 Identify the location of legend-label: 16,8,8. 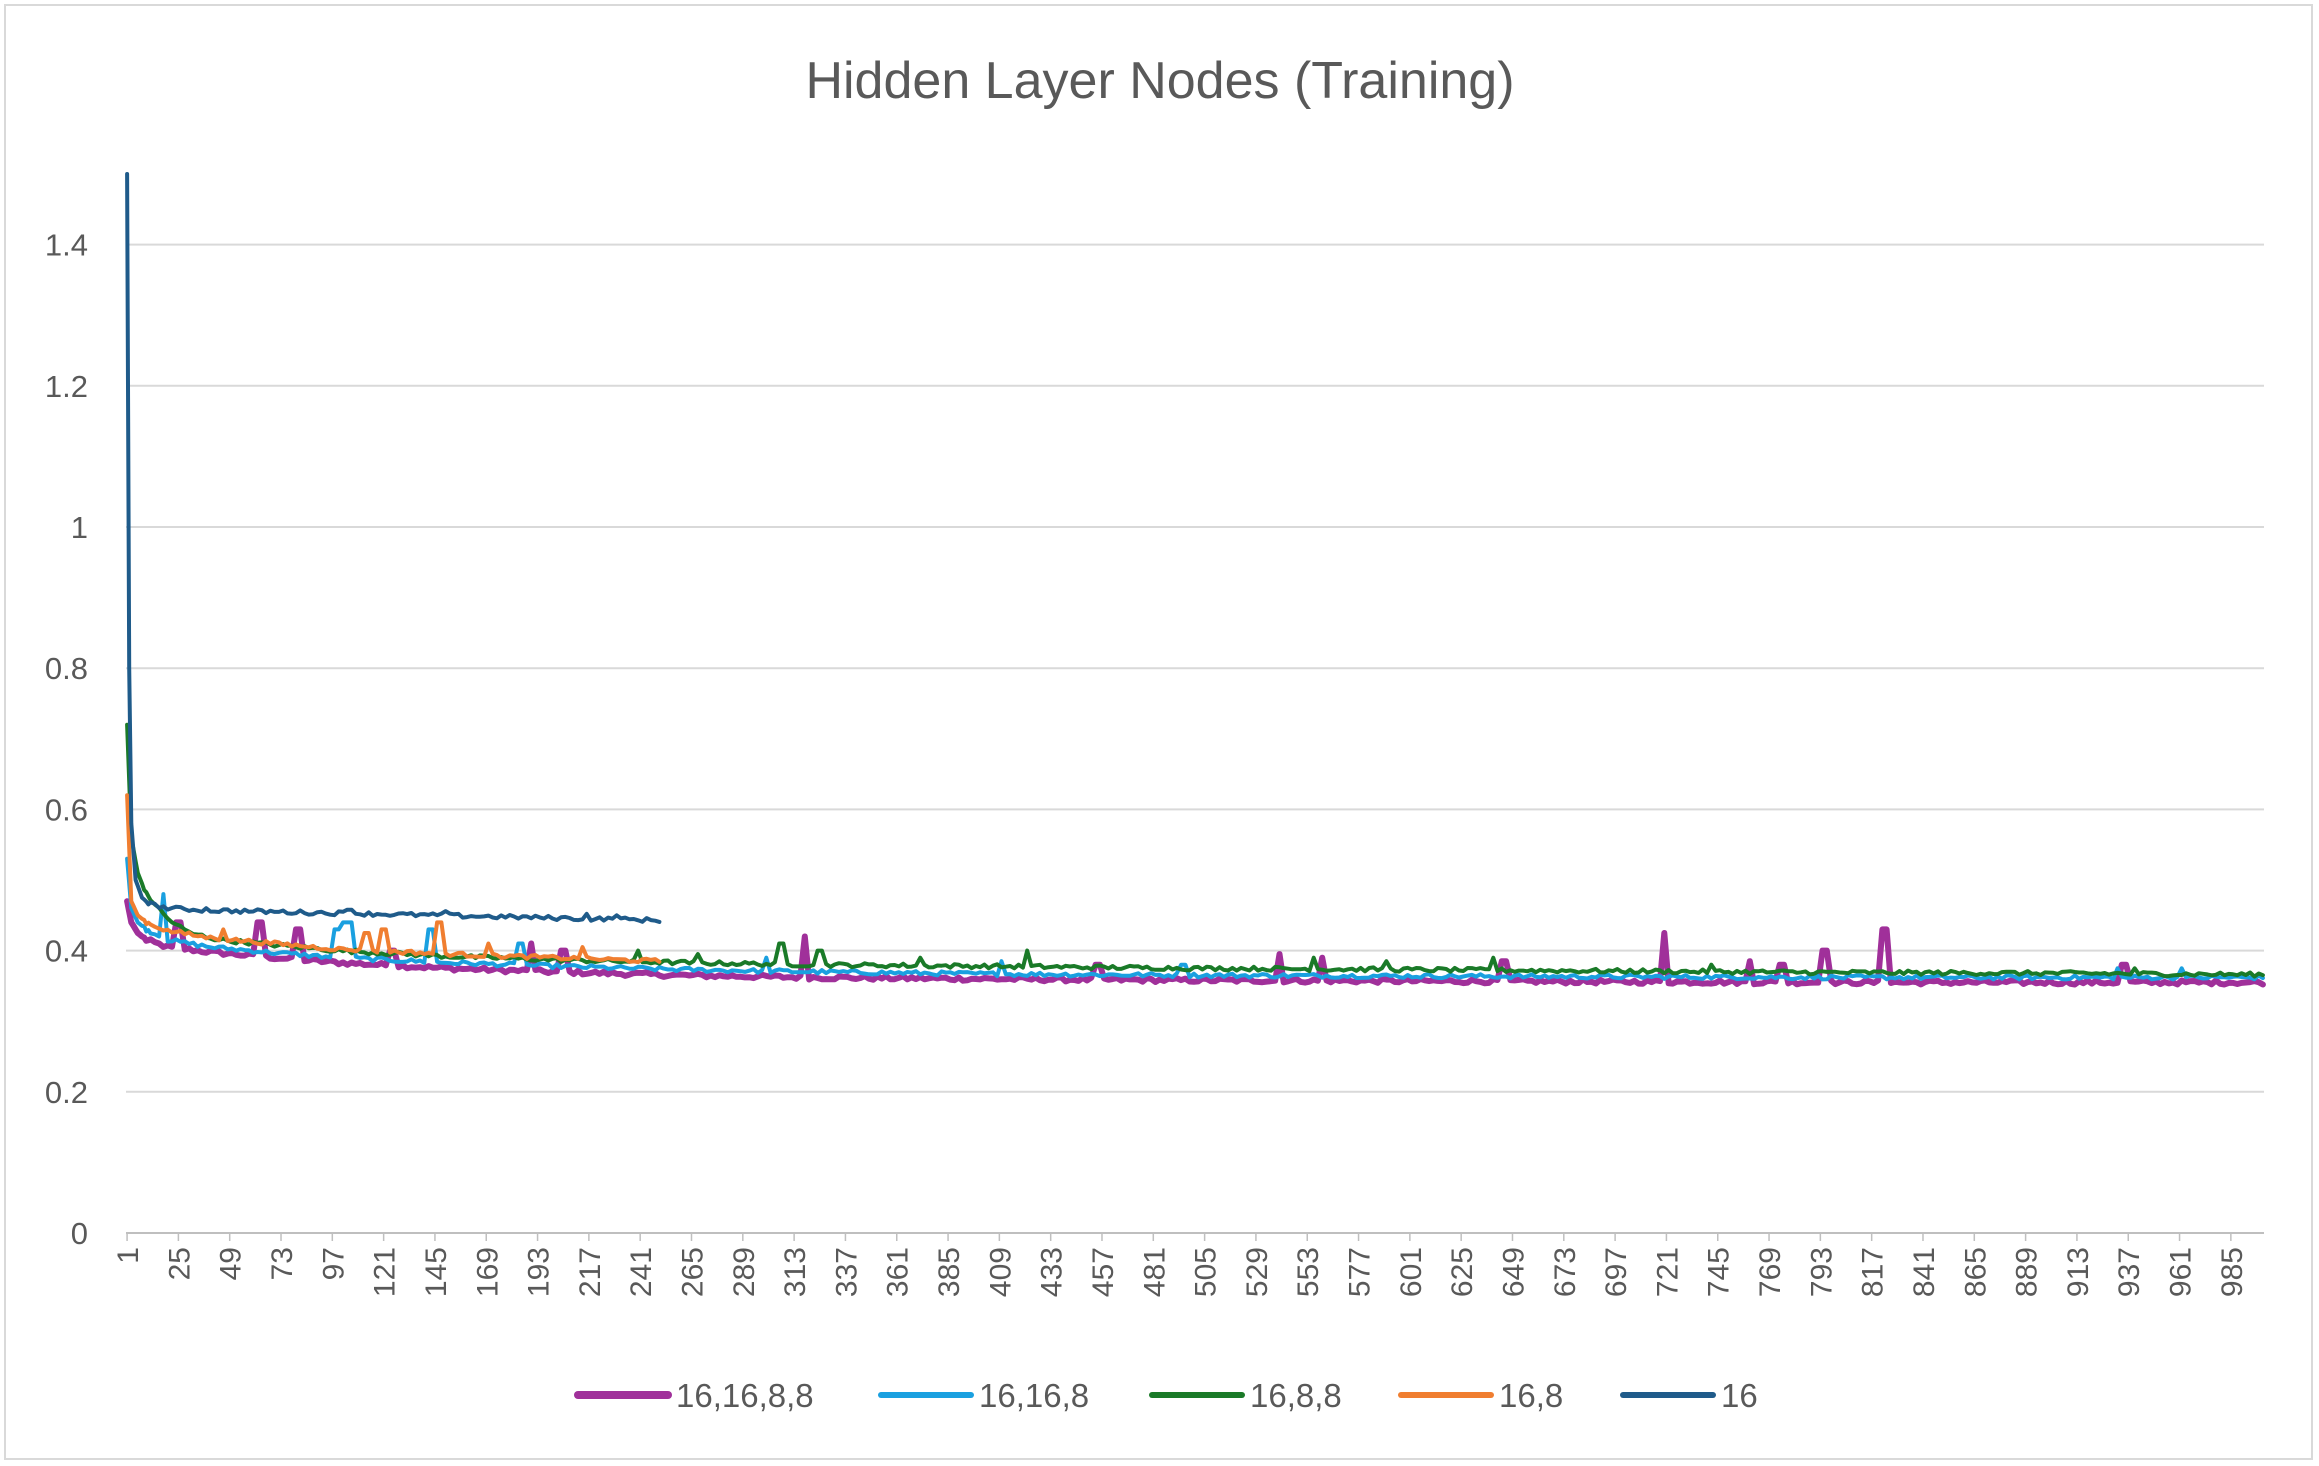
(1296, 1395).